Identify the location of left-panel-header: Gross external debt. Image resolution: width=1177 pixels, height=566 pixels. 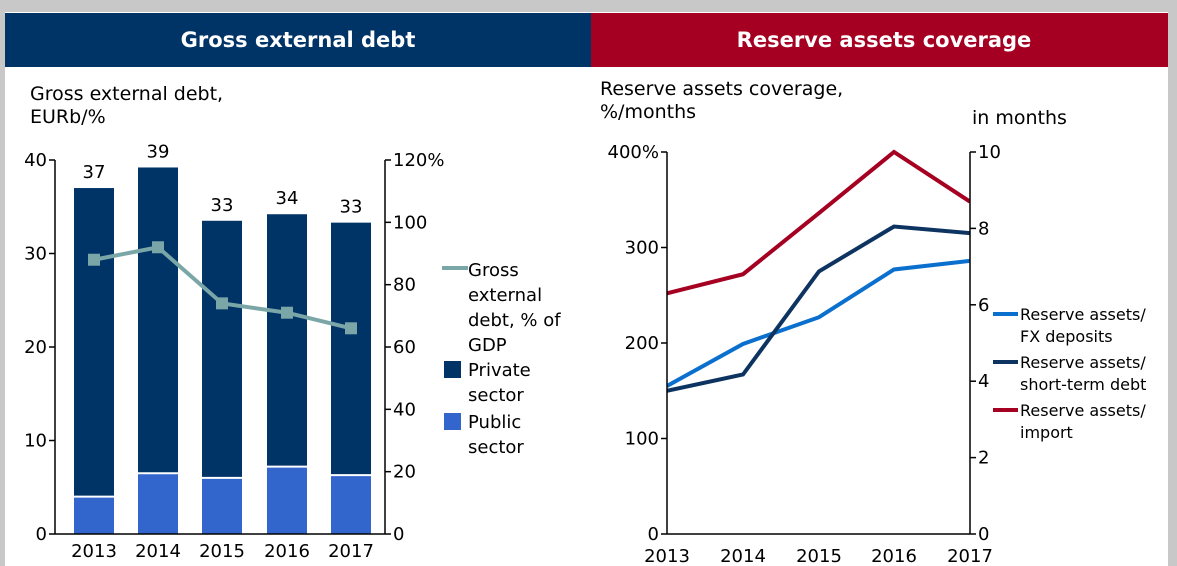
(298, 40).